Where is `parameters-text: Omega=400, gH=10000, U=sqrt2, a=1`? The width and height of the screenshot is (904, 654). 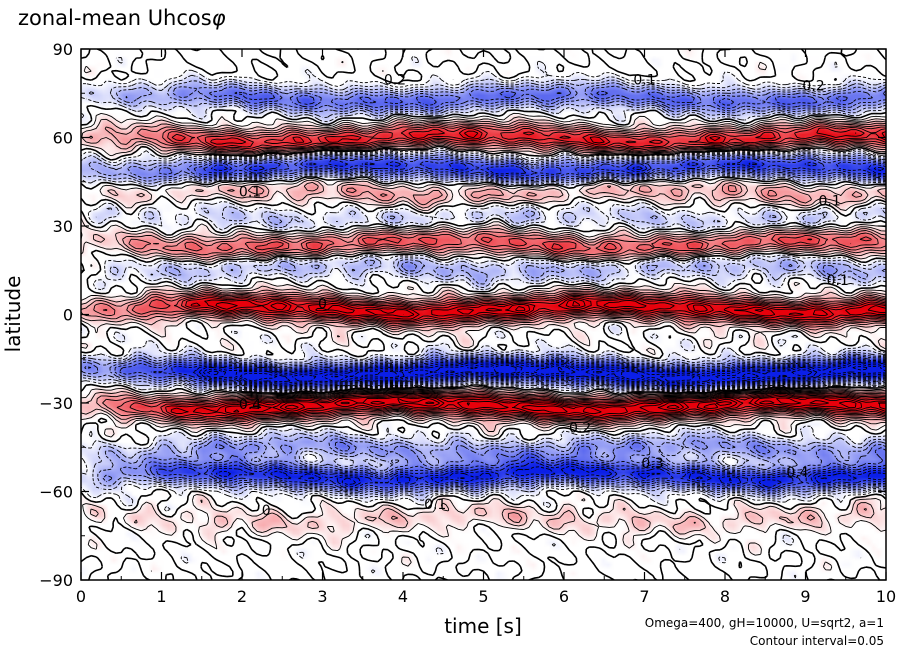
parameters-text: Omega=400, gH=10000, U=sqrt2, a=1 is located at coordinates (764, 623).